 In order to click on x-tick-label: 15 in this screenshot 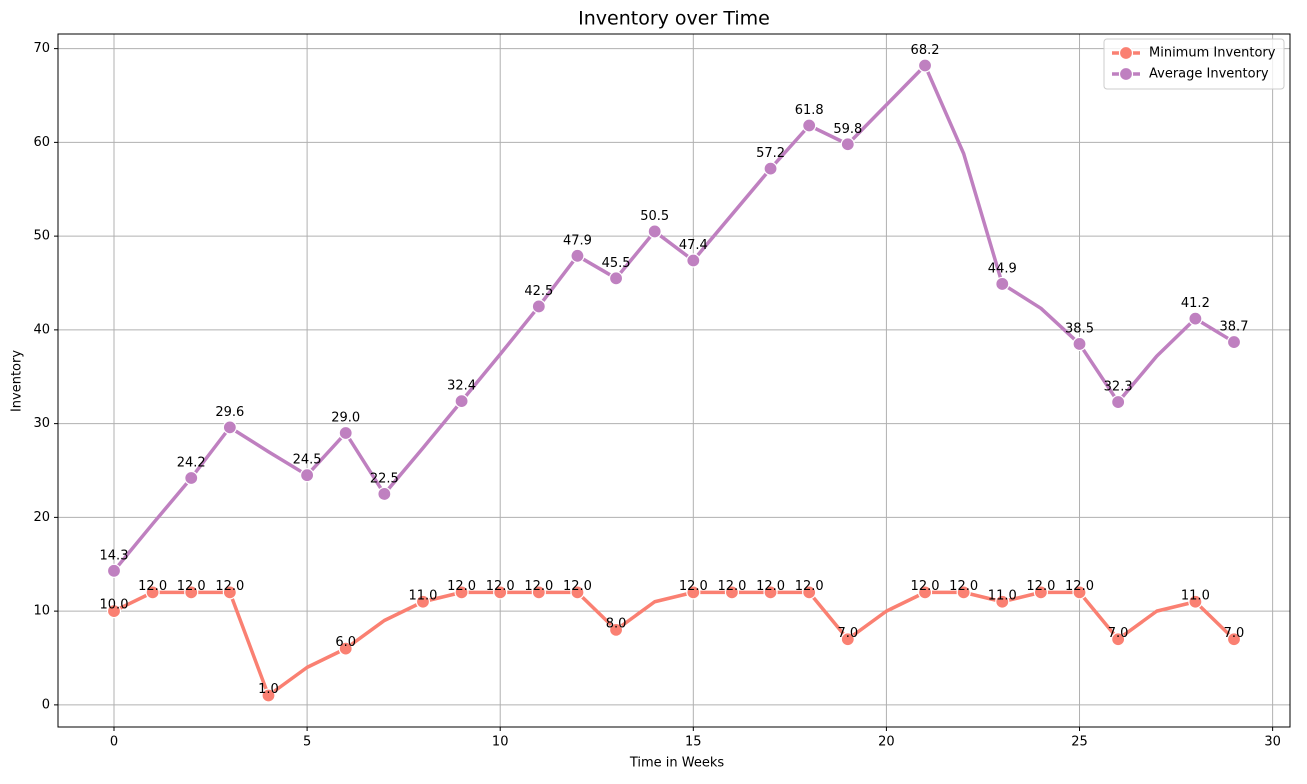, I will do `click(693, 742)`.